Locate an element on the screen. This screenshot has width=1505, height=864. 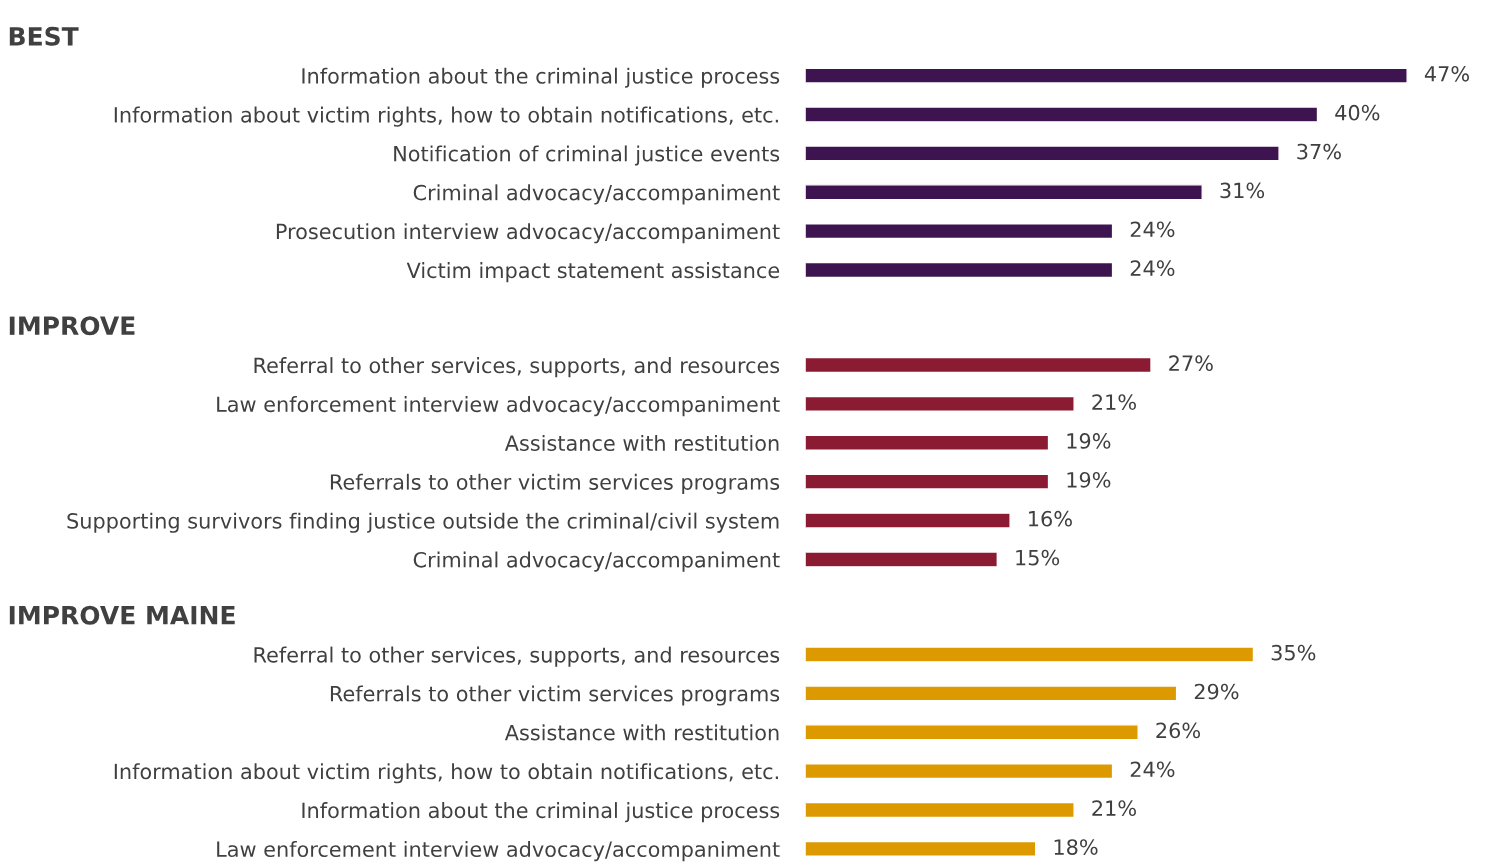
data-label: 37% is located at coordinates (1319, 151).